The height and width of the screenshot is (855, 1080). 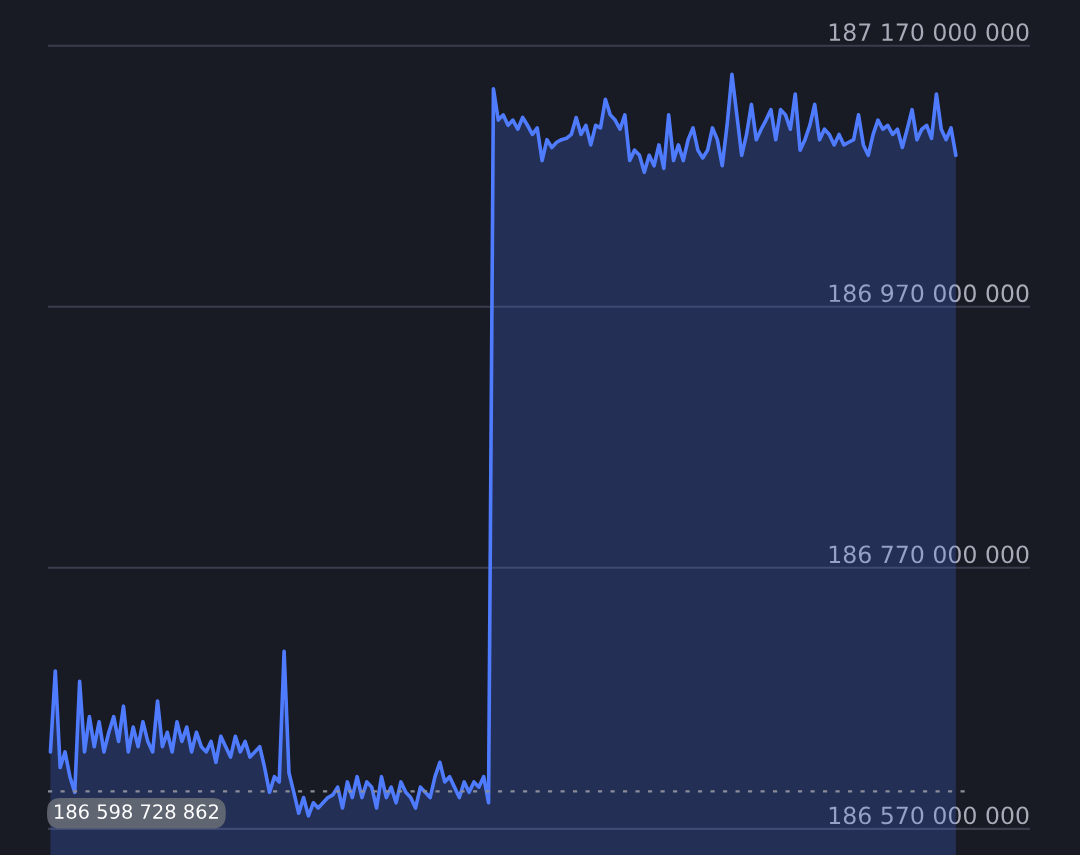 What do you see at coordinates (929, 32) in the screenshot?
I see `y-tick-label: 187 170 000 000` at bounding box center [929, 32].